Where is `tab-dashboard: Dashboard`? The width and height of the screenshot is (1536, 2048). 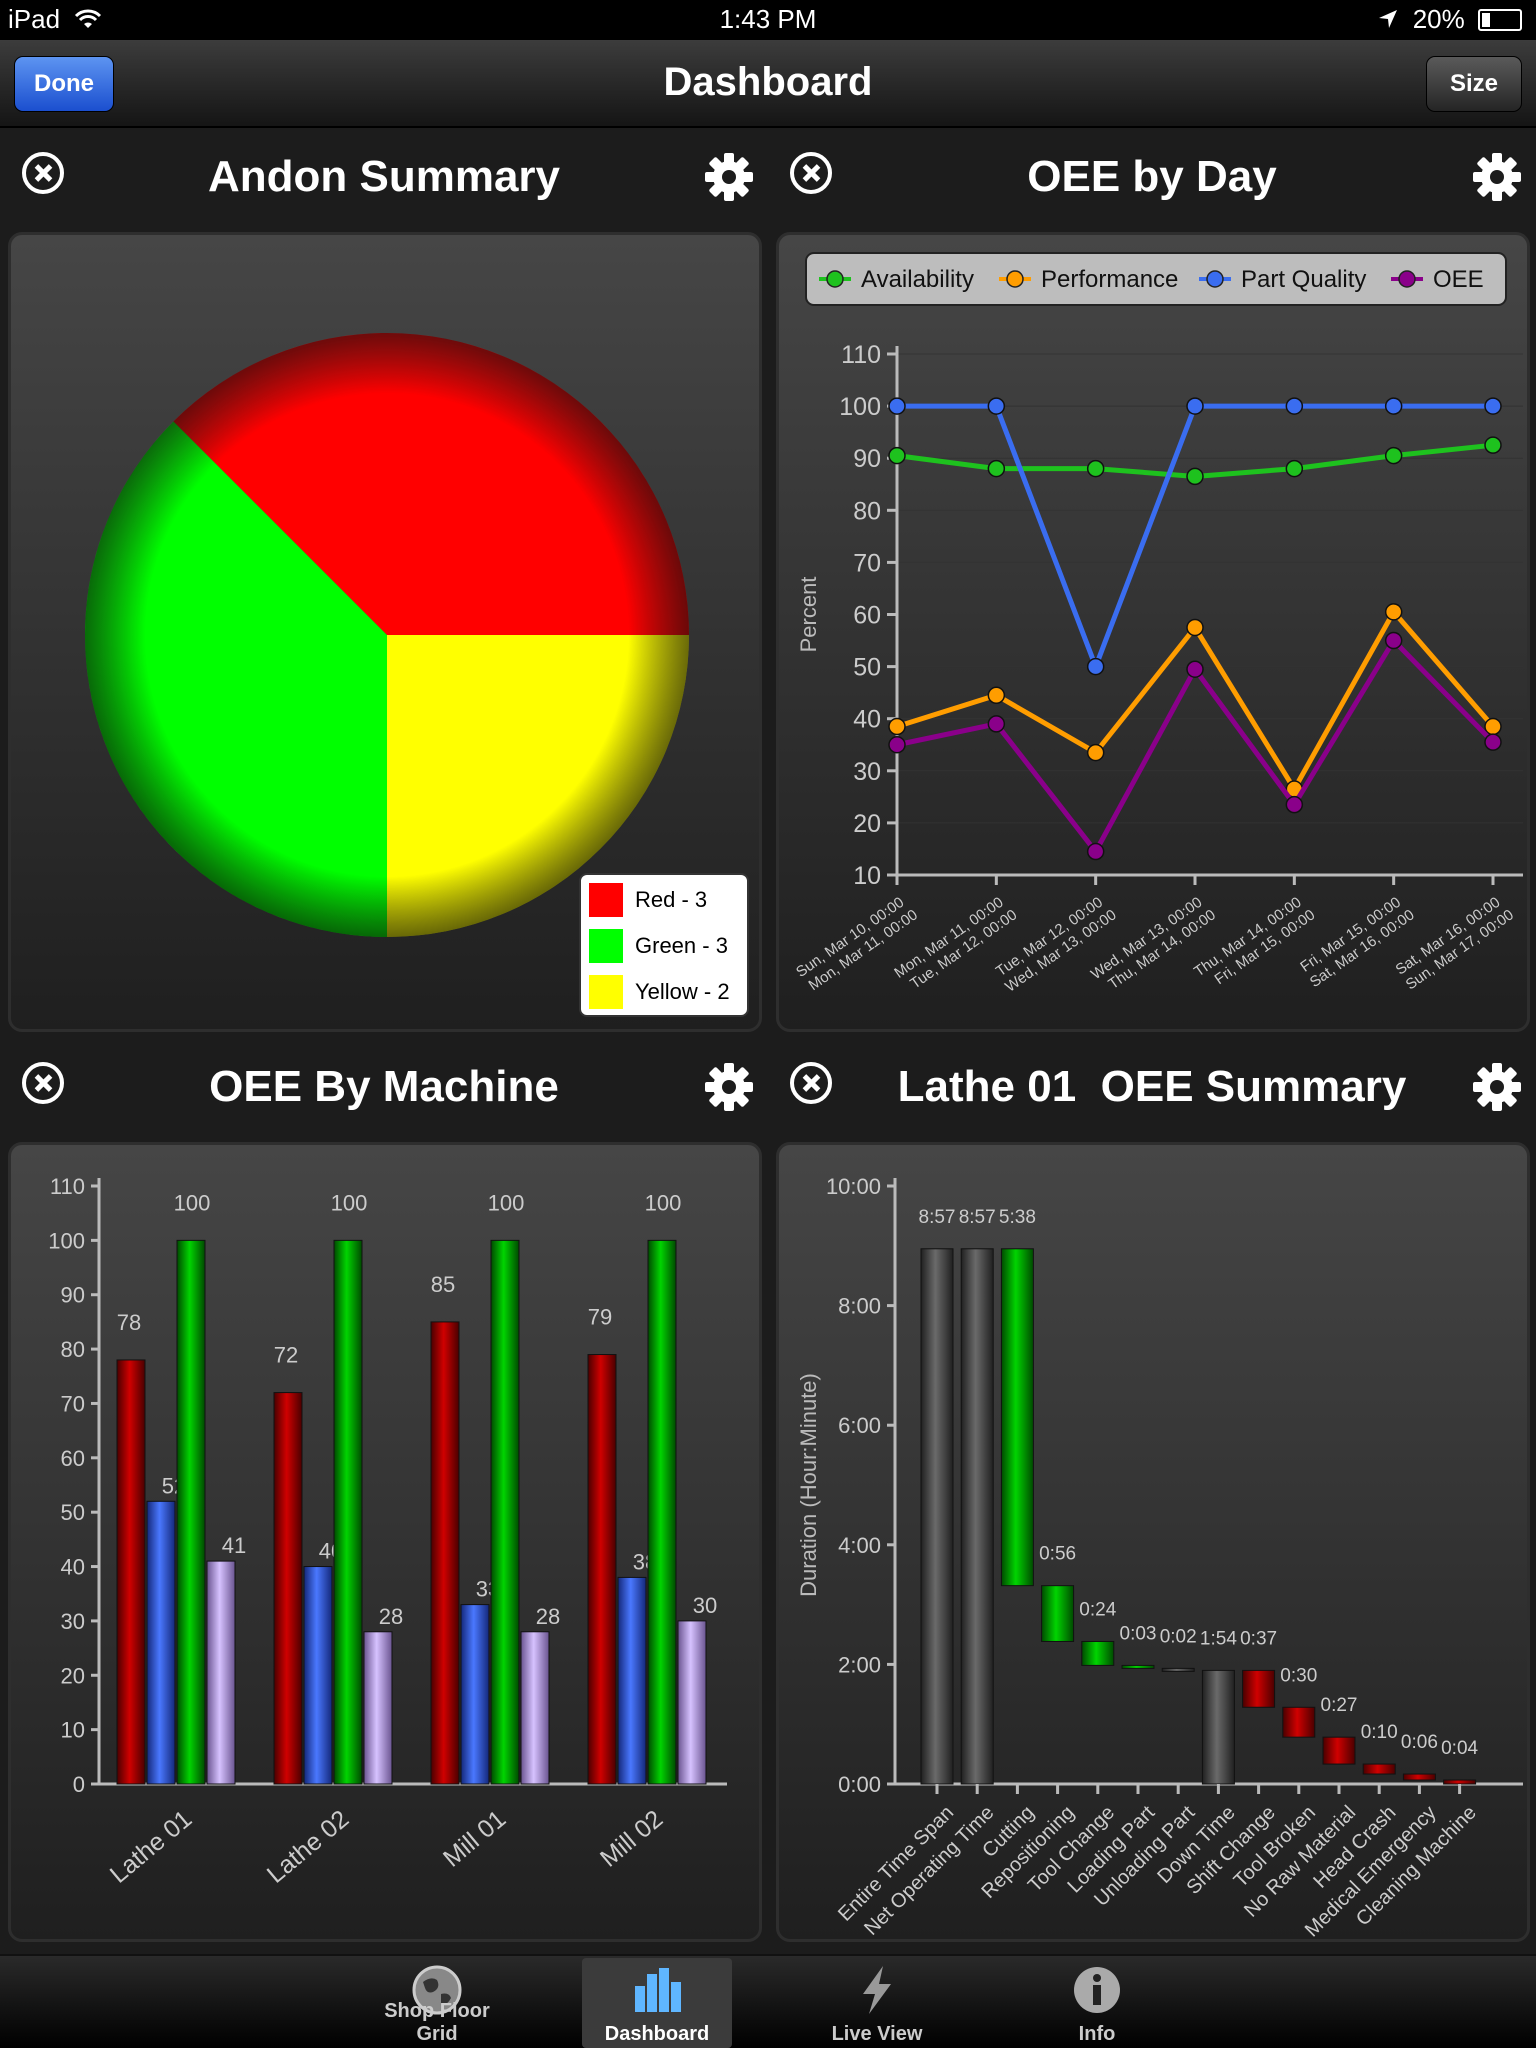
tab-dashboard: Dashboard is located at coordinates (657, 2003).